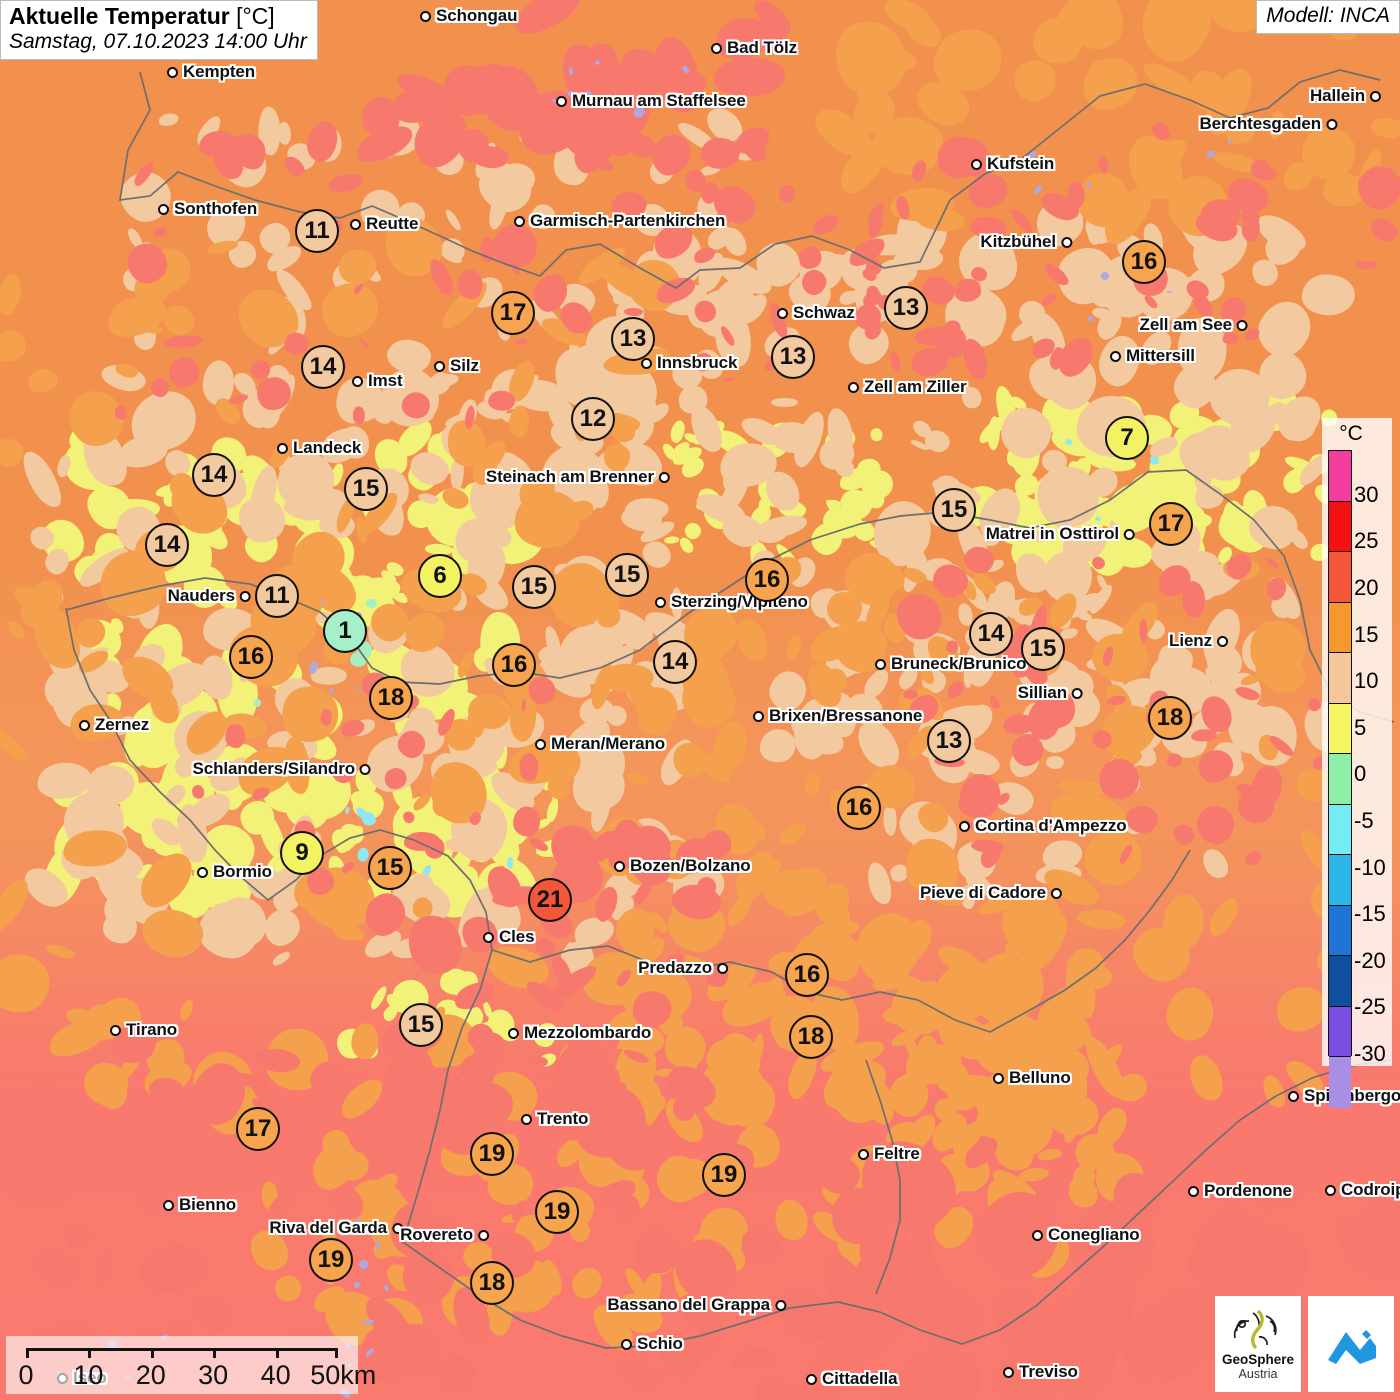 This screenshot has width=1400, height=1400. I want to click on city-label: Garmisch-Partenkirchen, so click(628, 220).